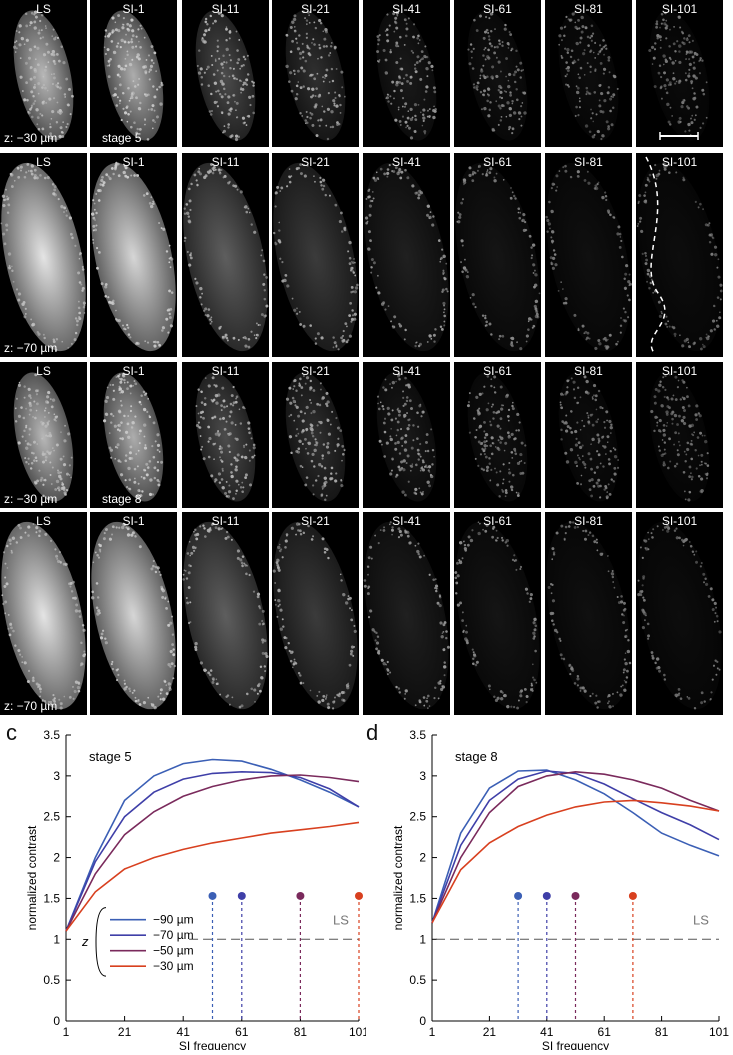 Image resolution: width=733 pixels, height=1055 pixels. Describe the element at coordinates (357, 1032) in the screenshot. I see `x-tick-label: 101` at that location.